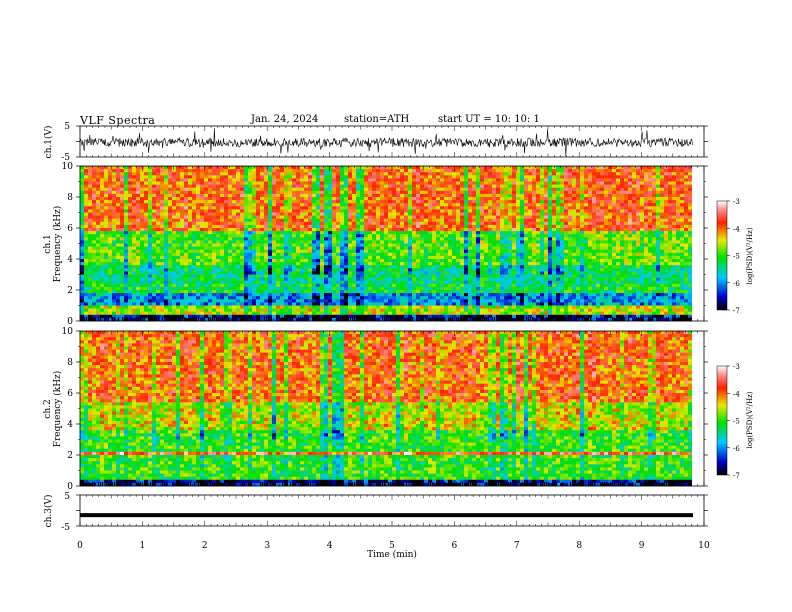  Describe the element at coordinates (70, 456) in the screenshot. I see `ch2-ytick-2: 2` at that location.